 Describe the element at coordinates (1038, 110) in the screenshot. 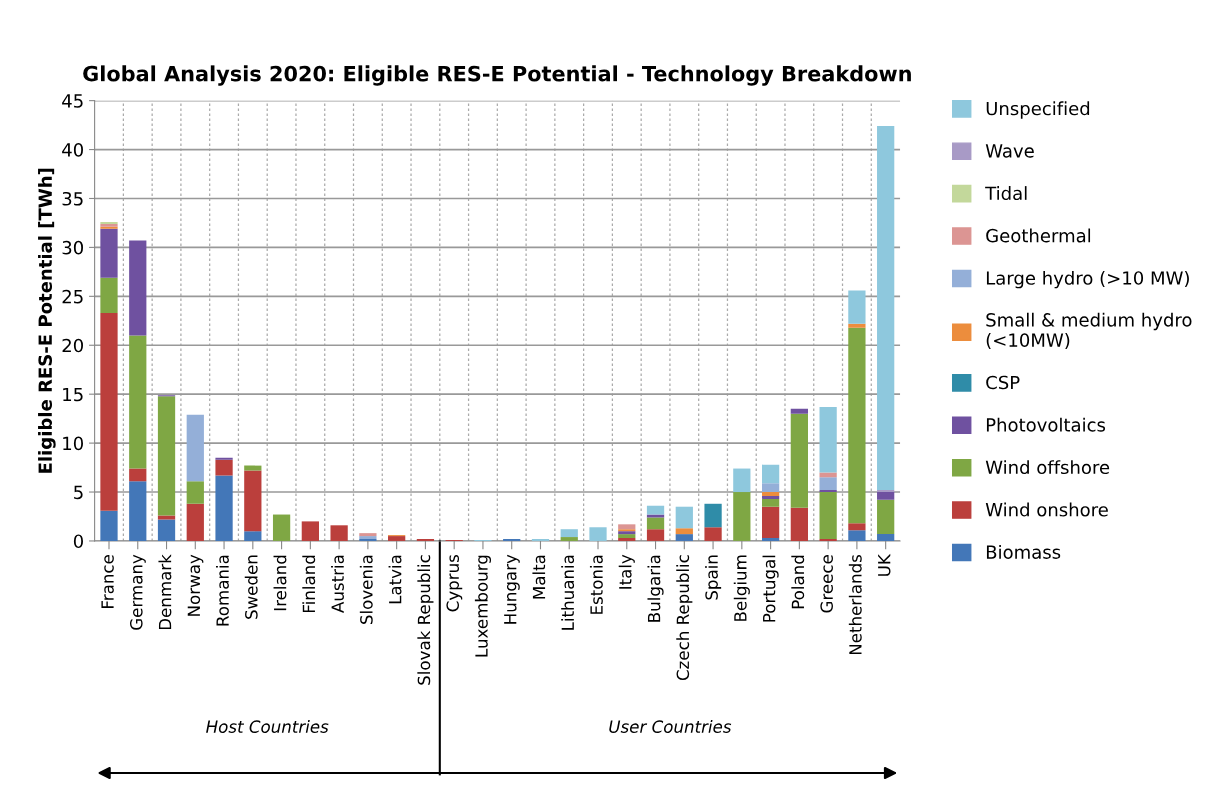

I see `legend-label: Unspecified` at that location.